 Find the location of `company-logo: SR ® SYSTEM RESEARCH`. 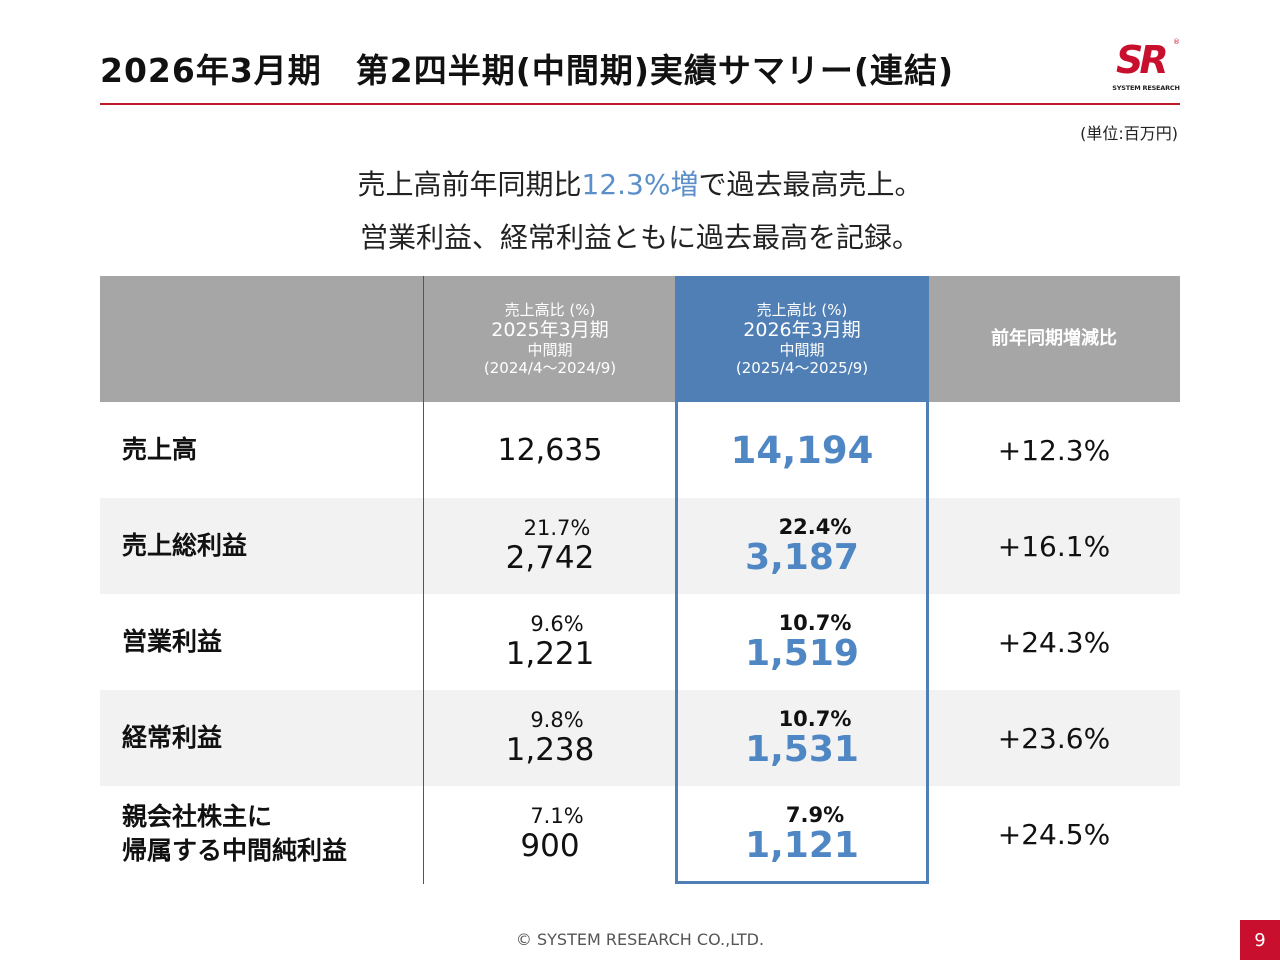

company-logo: SR ® SYSTEM RESEARCH is located at coordinates (1146, 66).